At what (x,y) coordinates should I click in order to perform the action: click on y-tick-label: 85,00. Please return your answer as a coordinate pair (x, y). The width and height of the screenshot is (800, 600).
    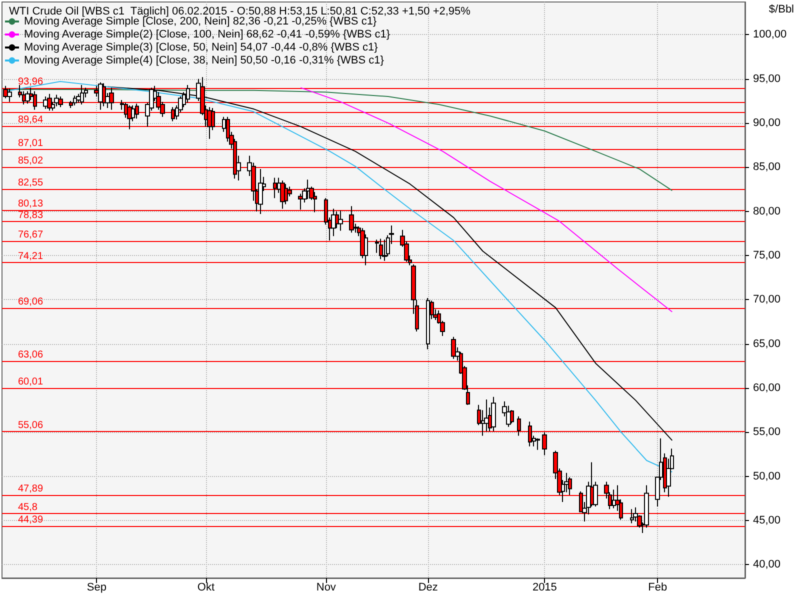
    Looking at the image, I should click on (767, 167).